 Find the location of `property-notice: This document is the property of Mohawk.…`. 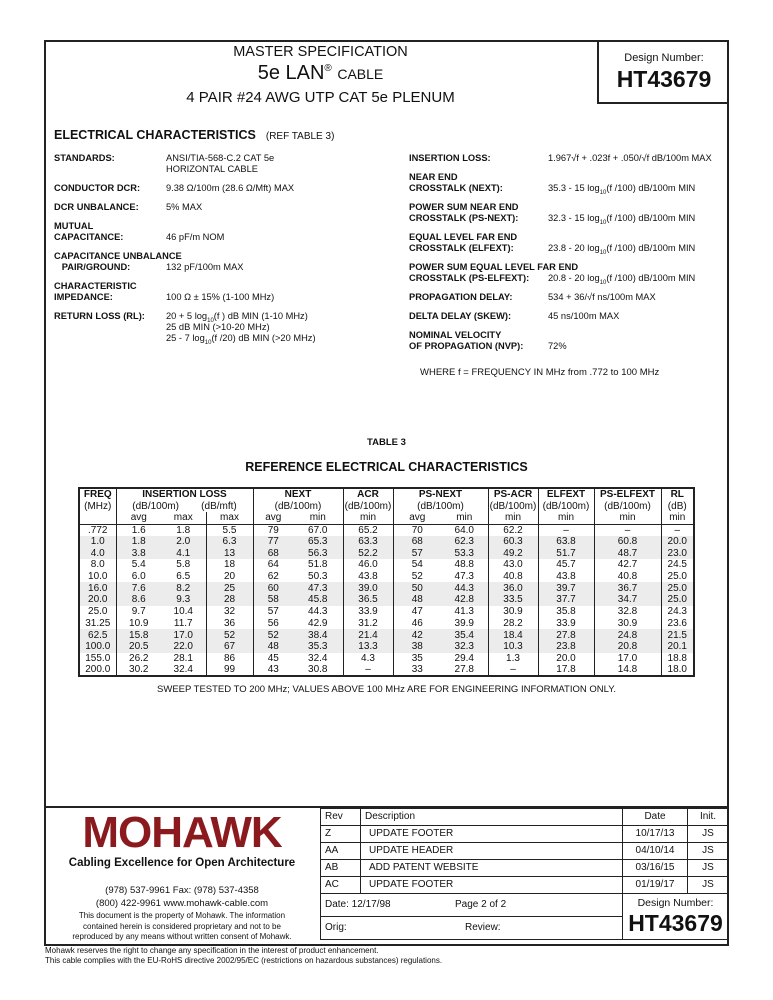

property-notice: This document is the property of Mohawk.… is located at coordinates (182, 927).